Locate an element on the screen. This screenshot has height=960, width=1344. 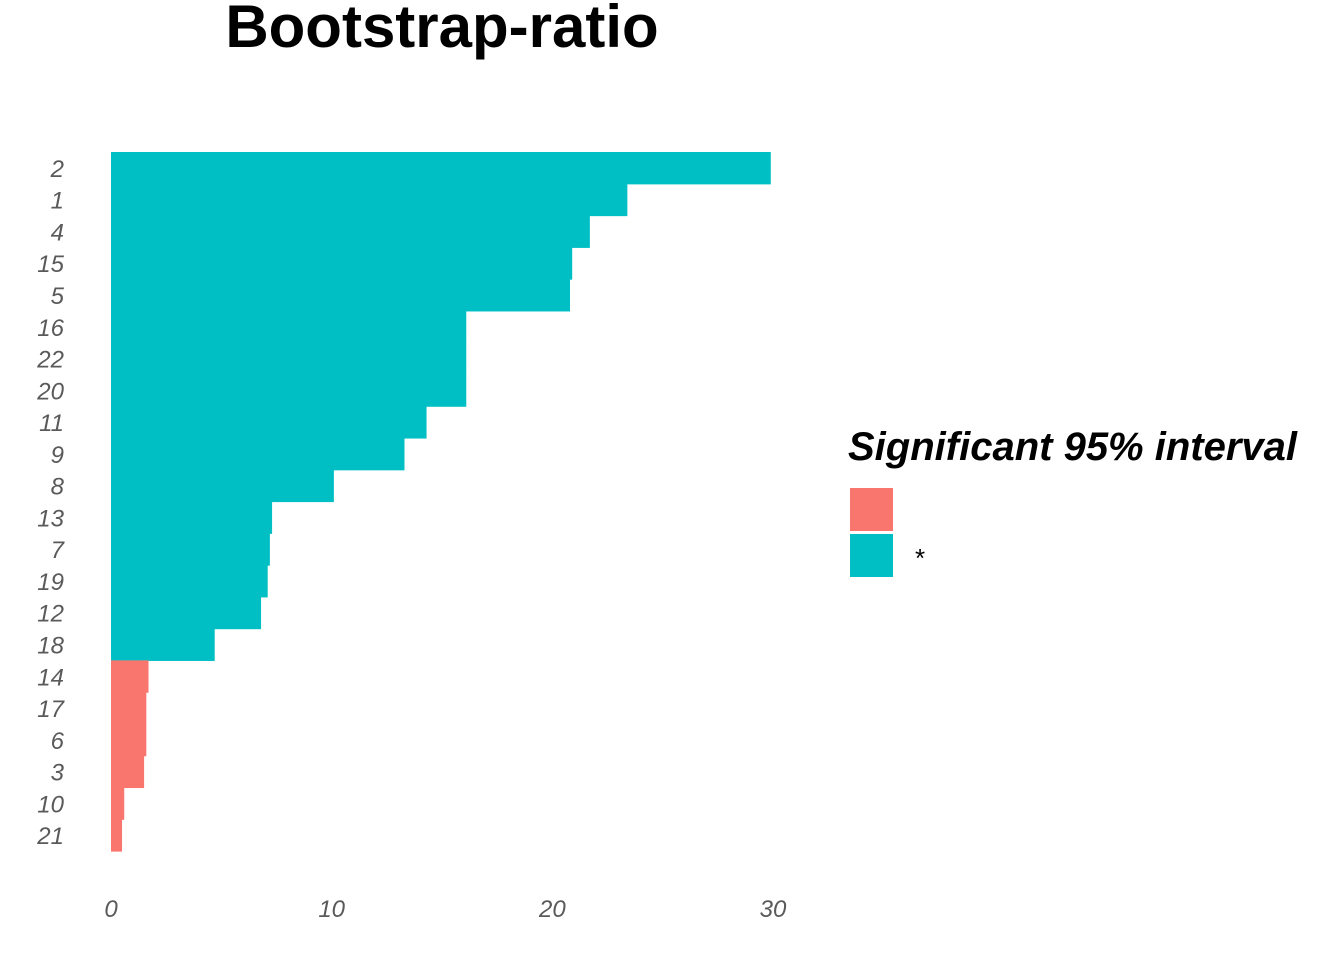
y-tick-label: 1 is located at coordinates (57, 201).